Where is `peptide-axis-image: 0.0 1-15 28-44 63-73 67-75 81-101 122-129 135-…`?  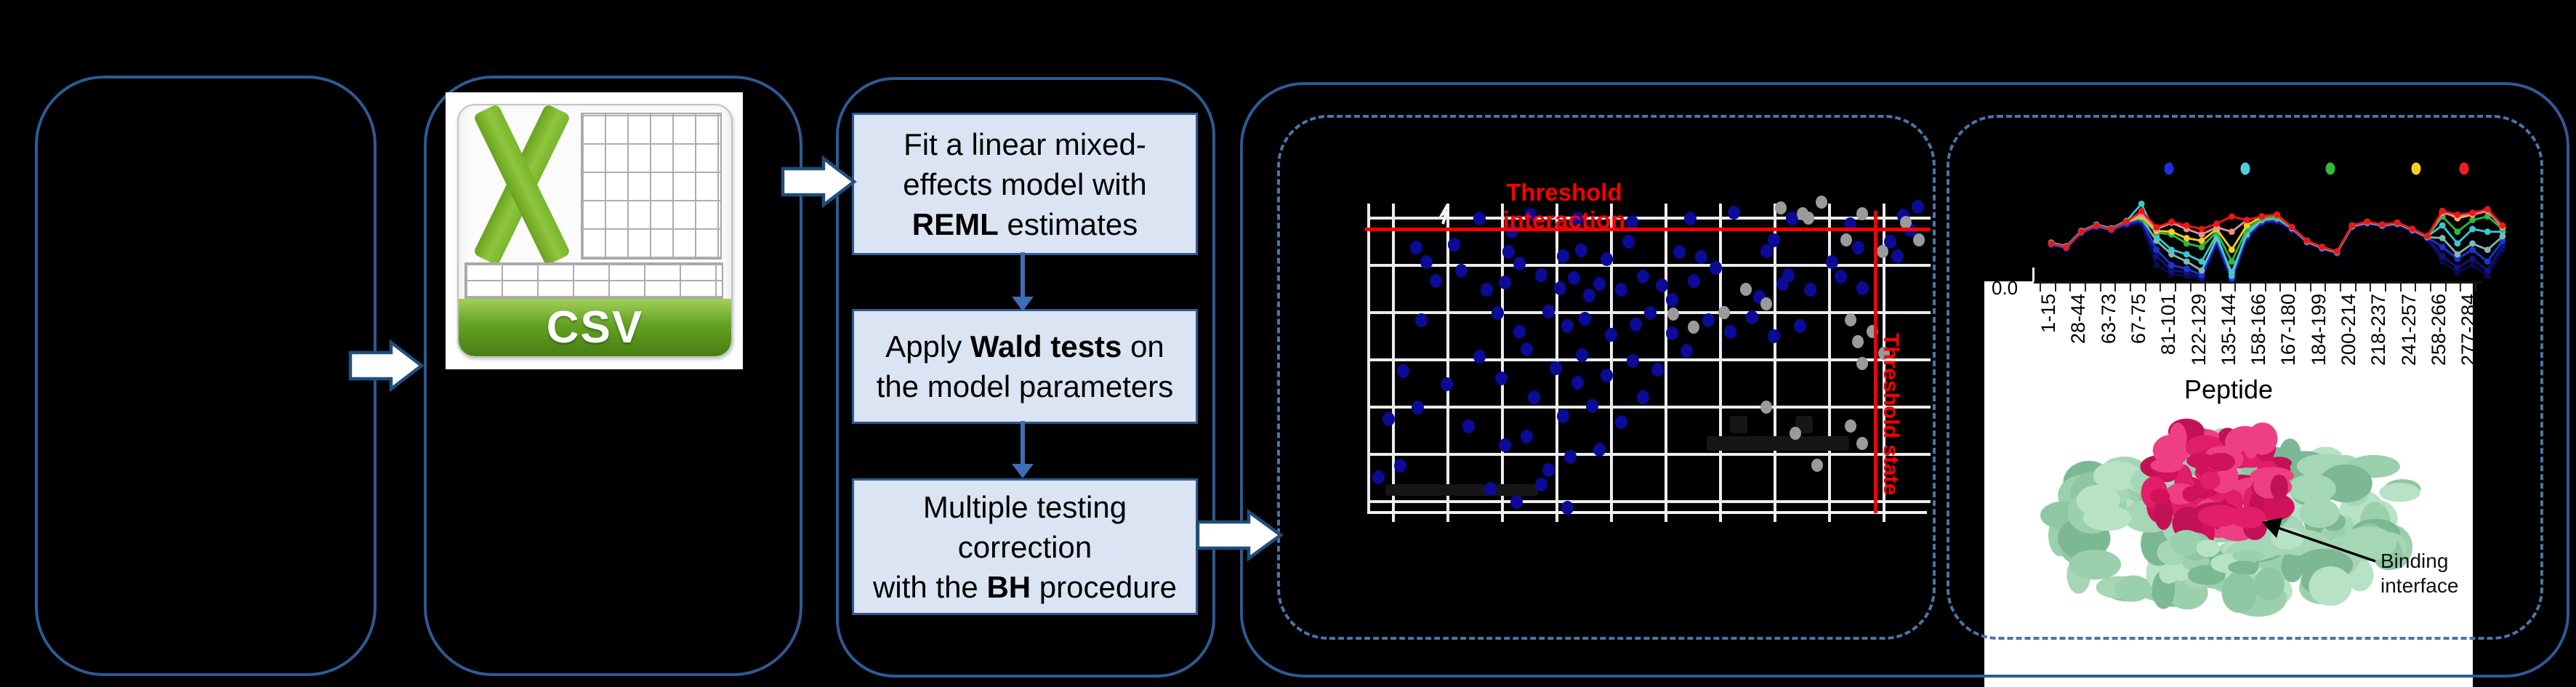 peptide-axis-image: 0.0 1-15 28-44 63-73 67-75 81-101 122-129 135-… is located at coordinates (2233, 477).